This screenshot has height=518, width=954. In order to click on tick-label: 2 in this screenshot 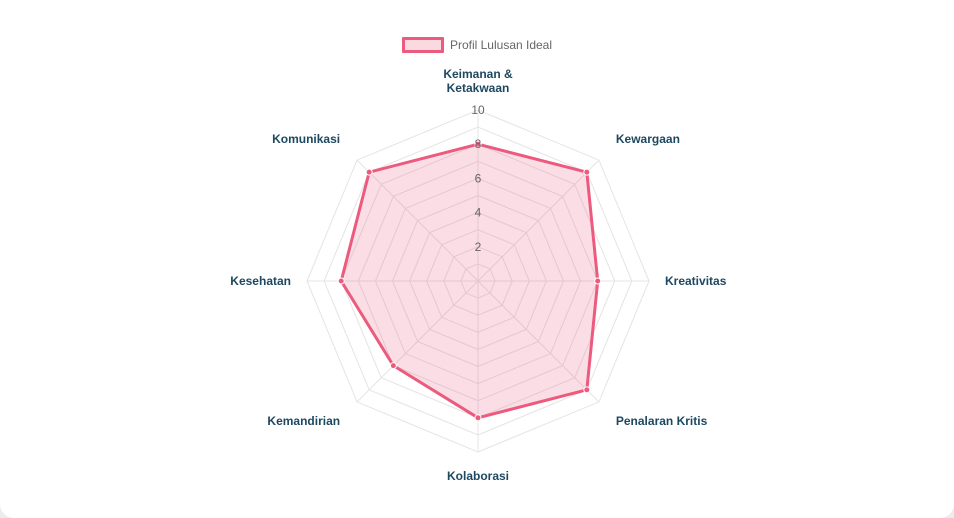, I will do `click(478, 247)`.